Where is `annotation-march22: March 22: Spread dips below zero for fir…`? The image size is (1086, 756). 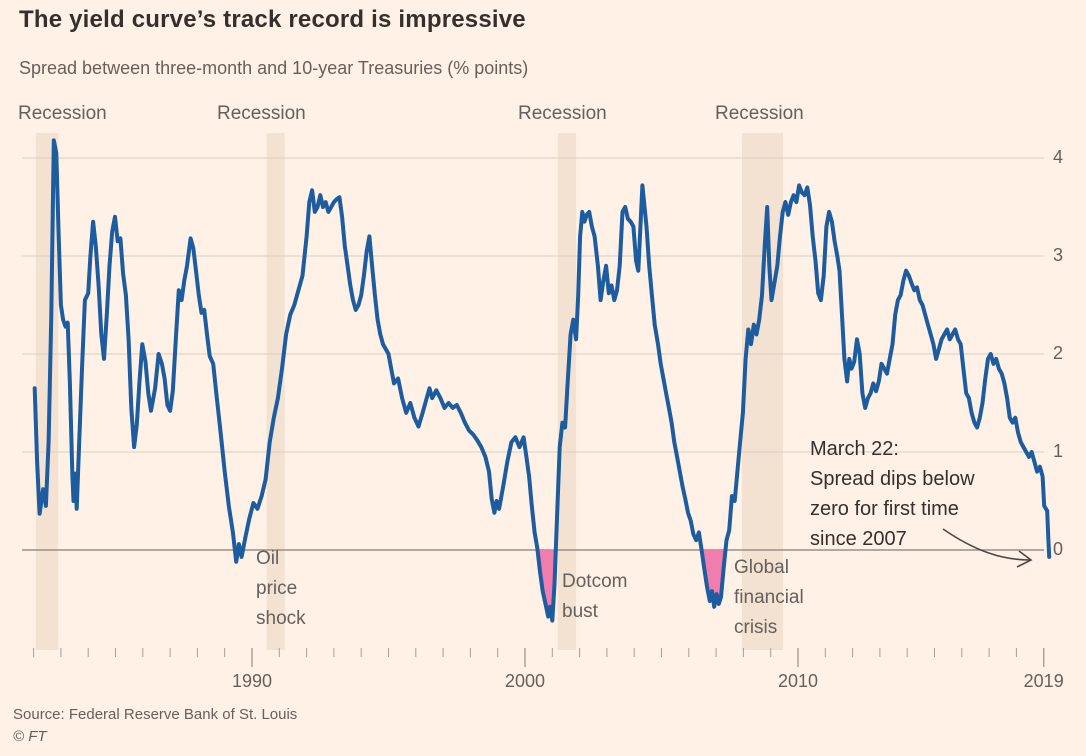
annotation-march22: March 22: Spread dips below zero for fir… is located at coordinates (892, 494).